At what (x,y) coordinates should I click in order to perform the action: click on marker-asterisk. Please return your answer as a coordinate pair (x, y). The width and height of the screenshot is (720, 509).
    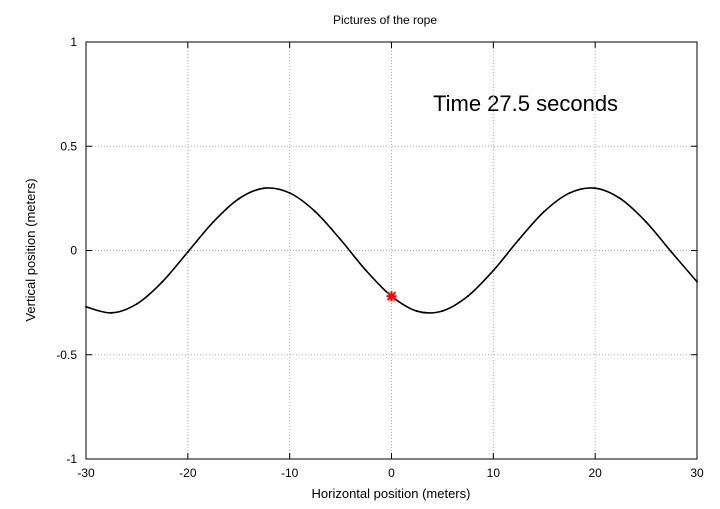
    Looking at the image, I should click on (391, 296).